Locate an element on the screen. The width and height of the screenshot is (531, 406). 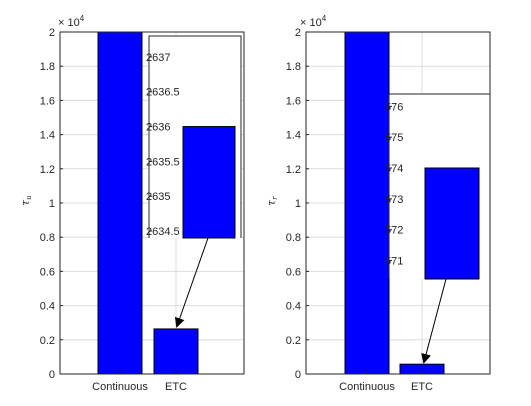
right-inset-tick-label: 571 is located at coordinates (394, 262).